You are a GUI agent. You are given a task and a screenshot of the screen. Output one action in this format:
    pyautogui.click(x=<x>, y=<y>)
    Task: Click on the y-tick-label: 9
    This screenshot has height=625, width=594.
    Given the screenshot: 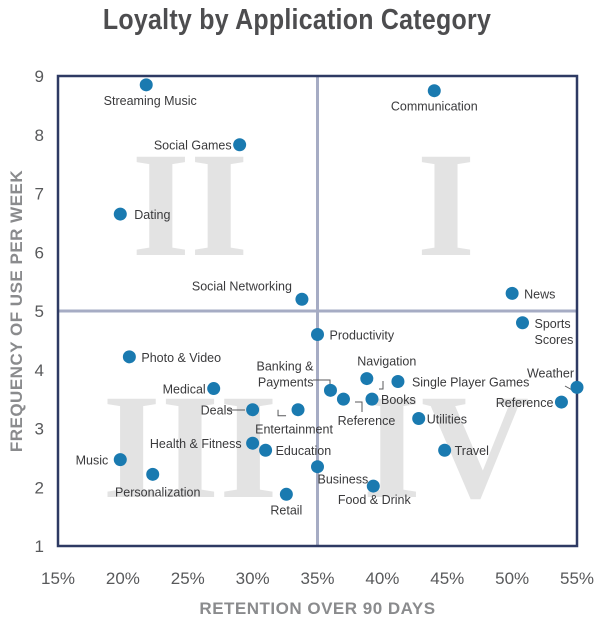 What is the action you would take?
    pyautogui.click(x=39, y=76)
    